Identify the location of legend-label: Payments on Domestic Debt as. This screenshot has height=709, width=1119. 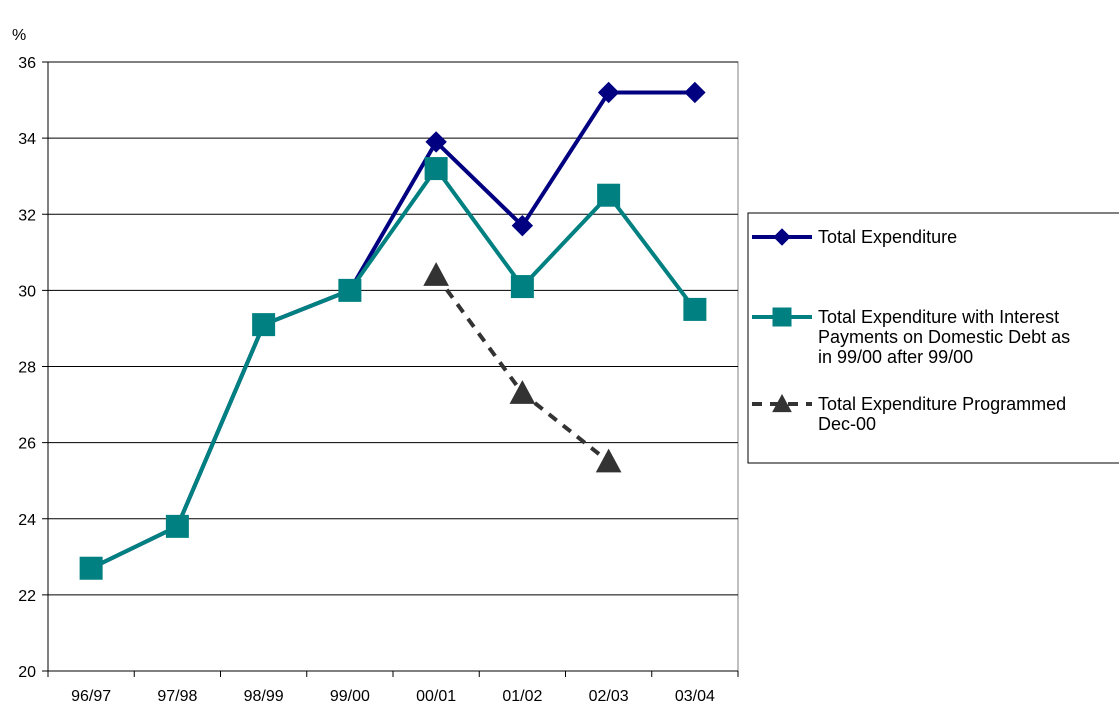
(944, 337).